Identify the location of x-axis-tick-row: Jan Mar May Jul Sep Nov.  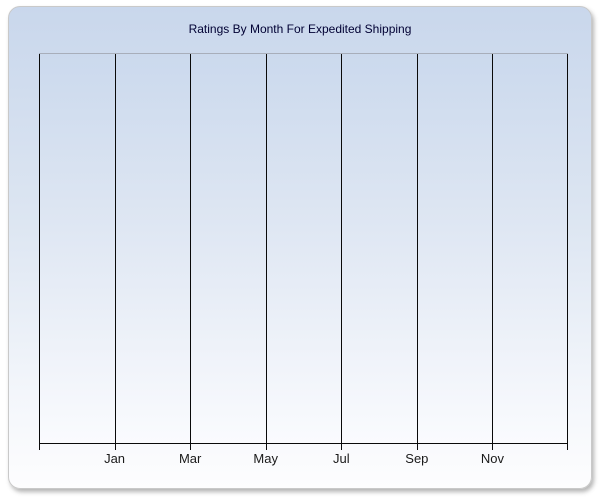
(303, 459).